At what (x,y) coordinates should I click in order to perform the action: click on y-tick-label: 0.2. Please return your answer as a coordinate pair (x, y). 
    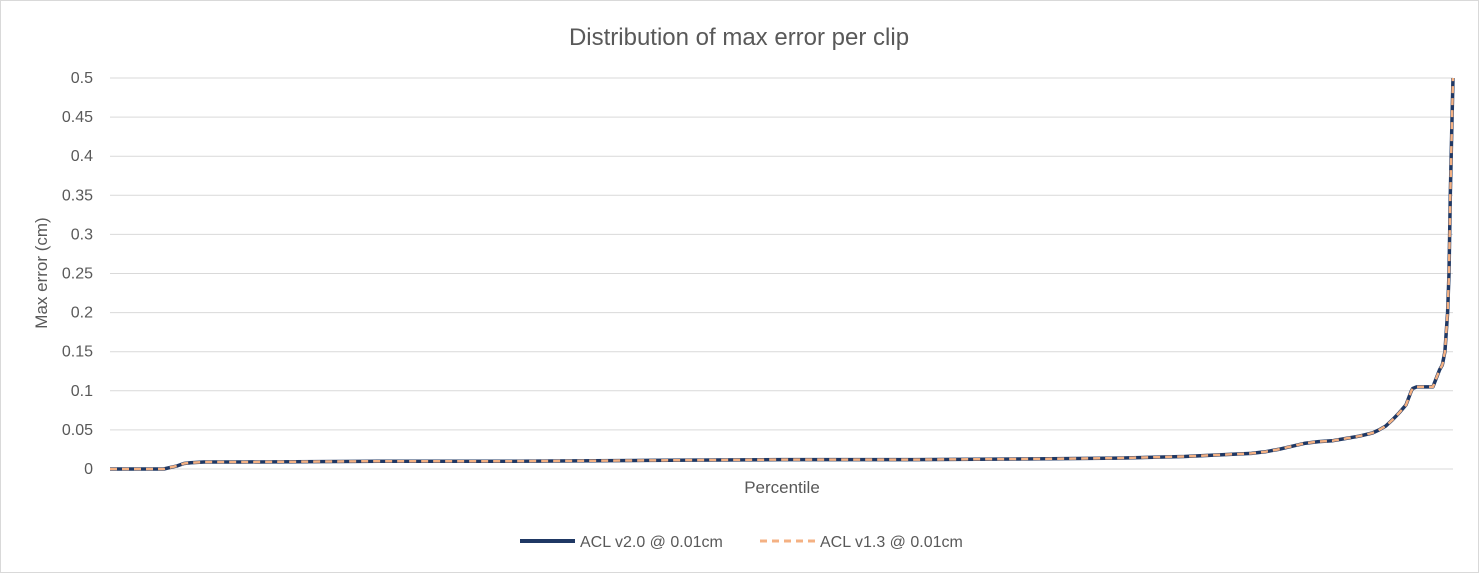
    Looking at the image, I should click on (82, 313).